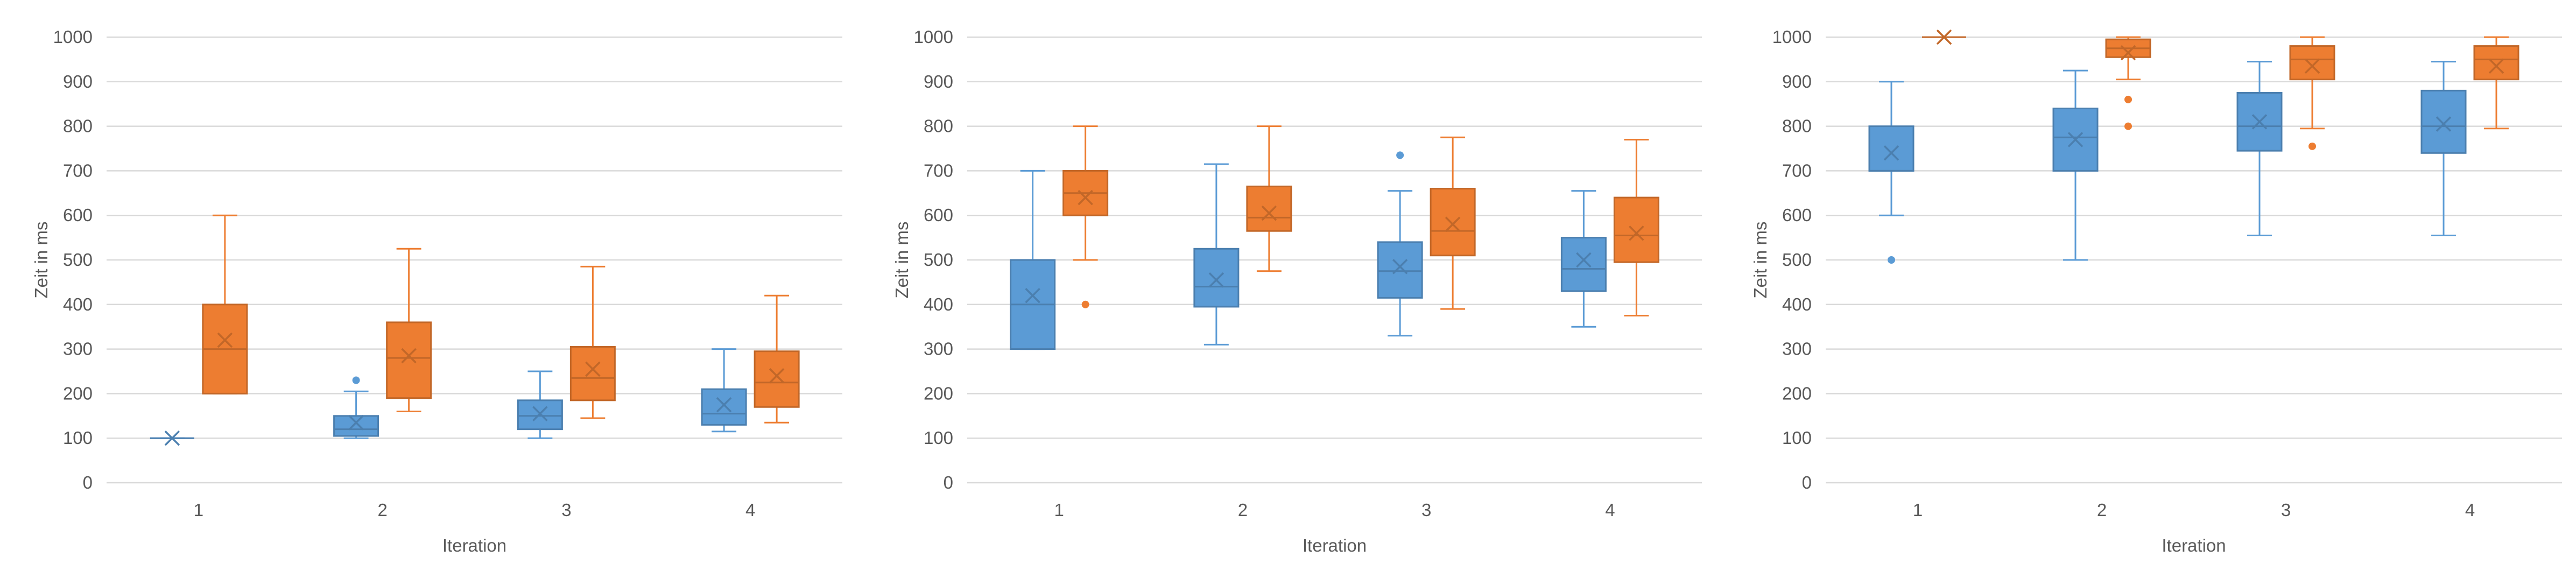  What do you see at coordinates (1918, 510) in the screenshot?
I see `x-tick-label: 1` at bounding box center [1918, 510].